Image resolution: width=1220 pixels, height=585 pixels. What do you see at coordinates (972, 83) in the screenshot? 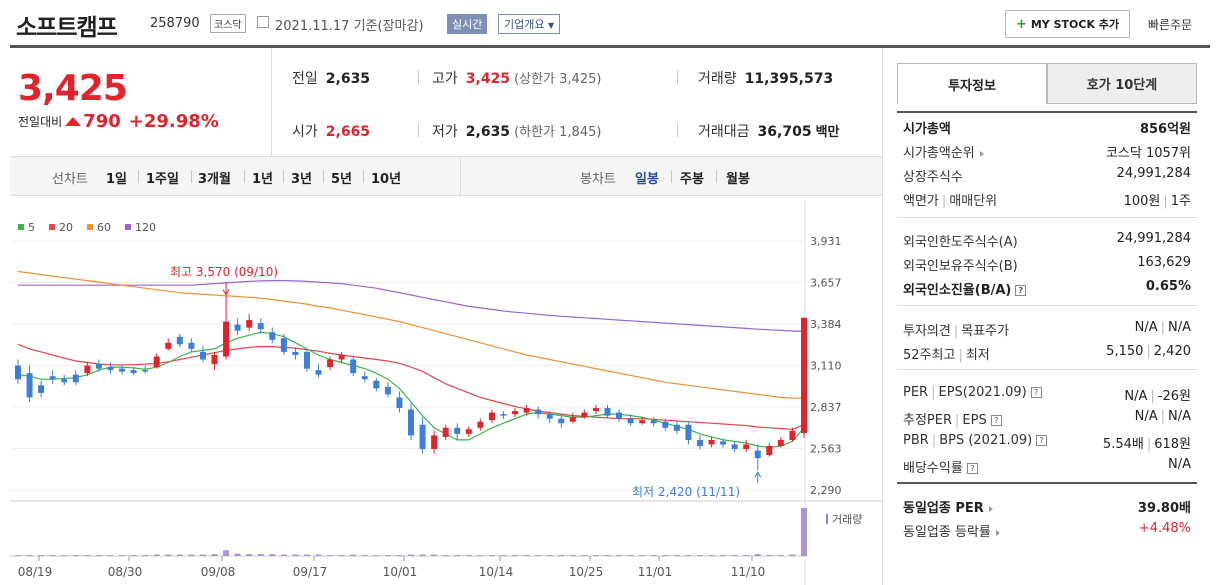
I see `tab-investment-info: 투자정보` at bounding box center [972, 83].